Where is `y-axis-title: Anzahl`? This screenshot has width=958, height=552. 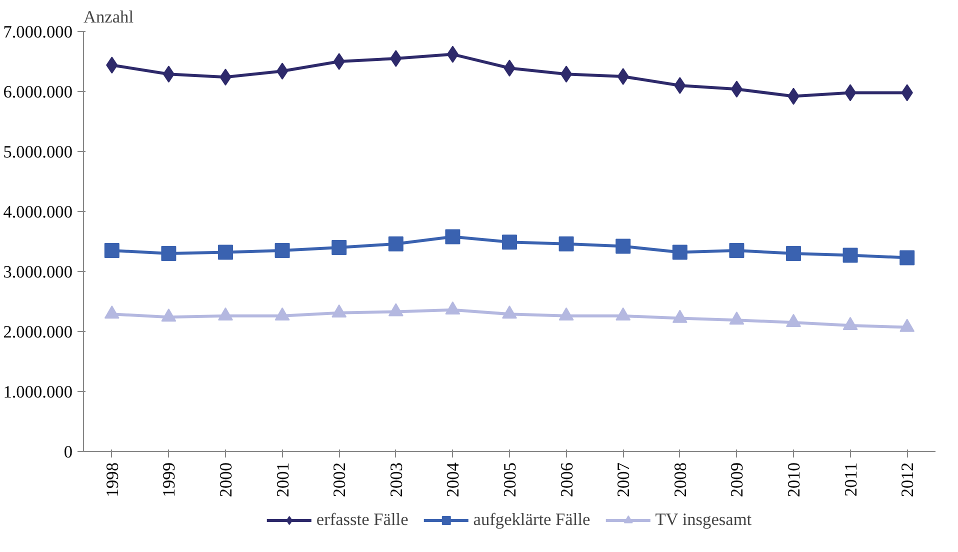
y-axis-title: Anzahl is located at coordinates (109, 17).